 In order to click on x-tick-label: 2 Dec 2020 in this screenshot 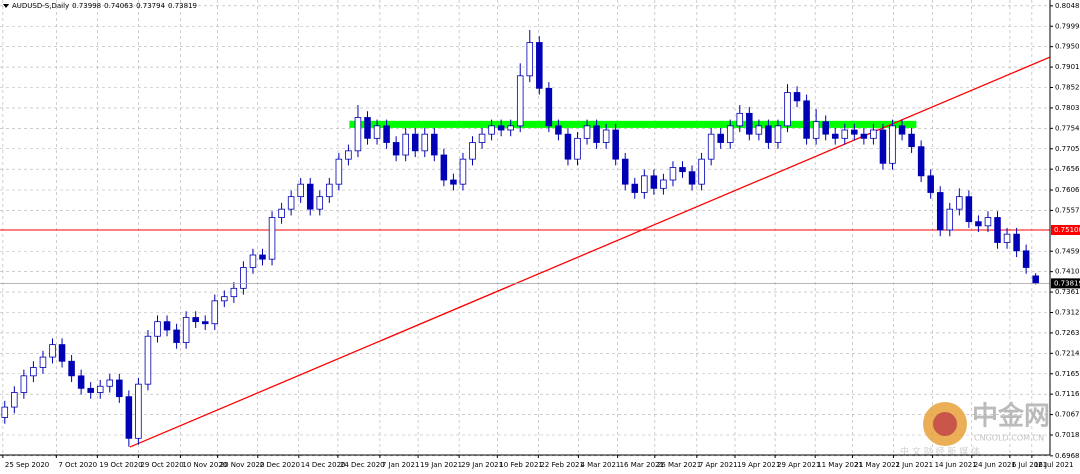, I will do `click(280, 465)`.